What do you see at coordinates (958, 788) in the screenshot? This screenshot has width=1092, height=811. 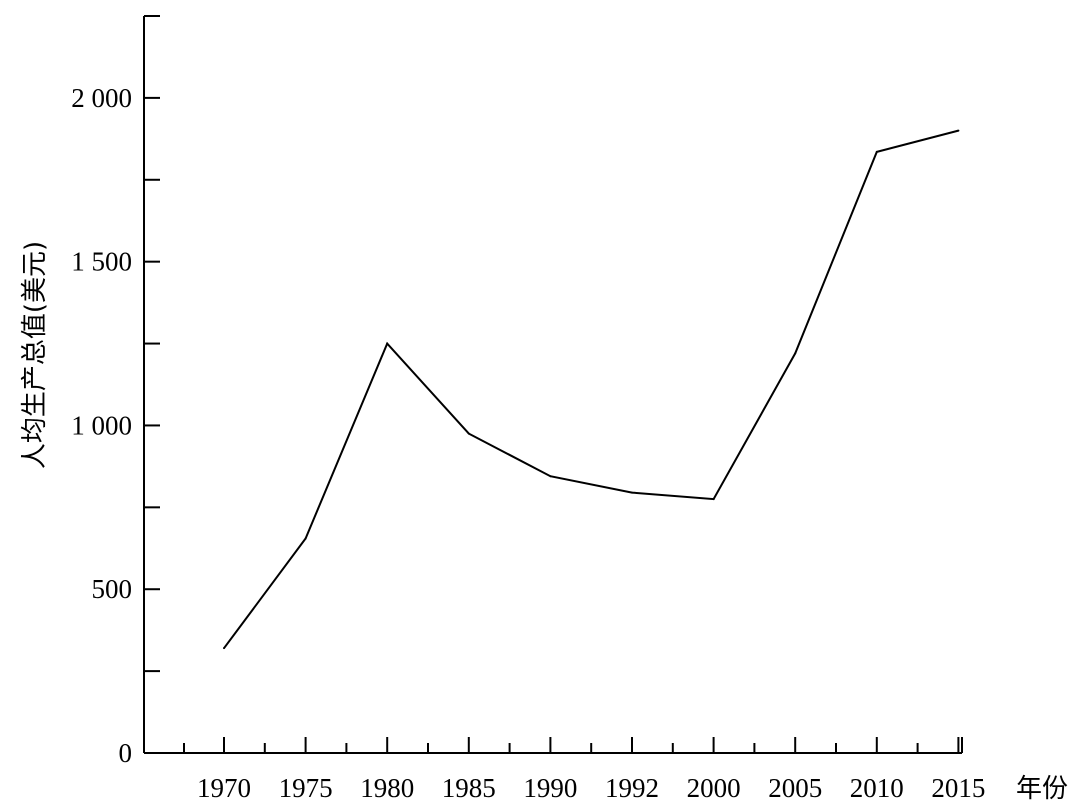 I see `x-tick-label: 2015` at bounding box center [958, 788].